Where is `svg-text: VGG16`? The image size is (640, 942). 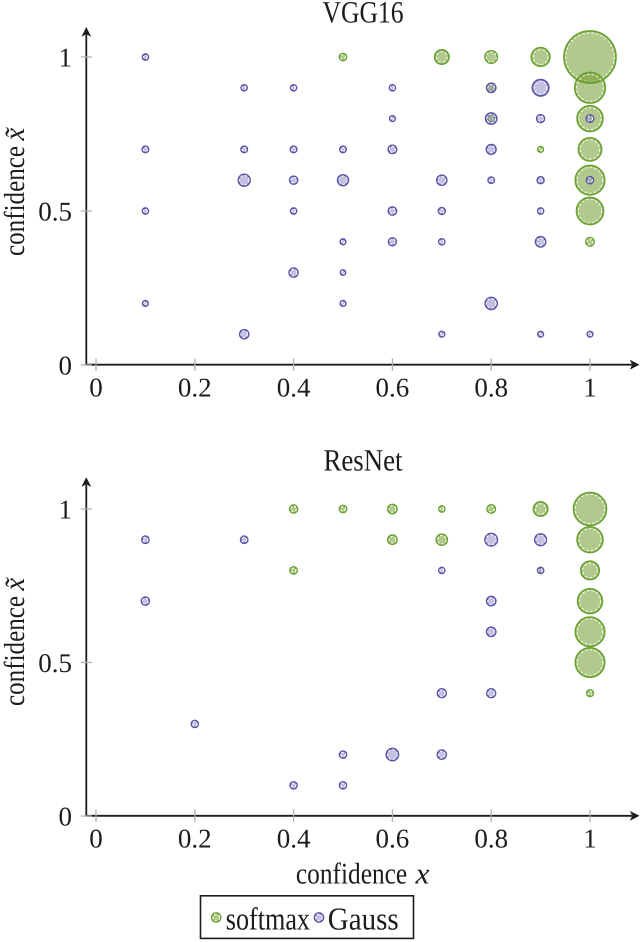 svg-text: VGG16 is located at coordinates (363, 14).